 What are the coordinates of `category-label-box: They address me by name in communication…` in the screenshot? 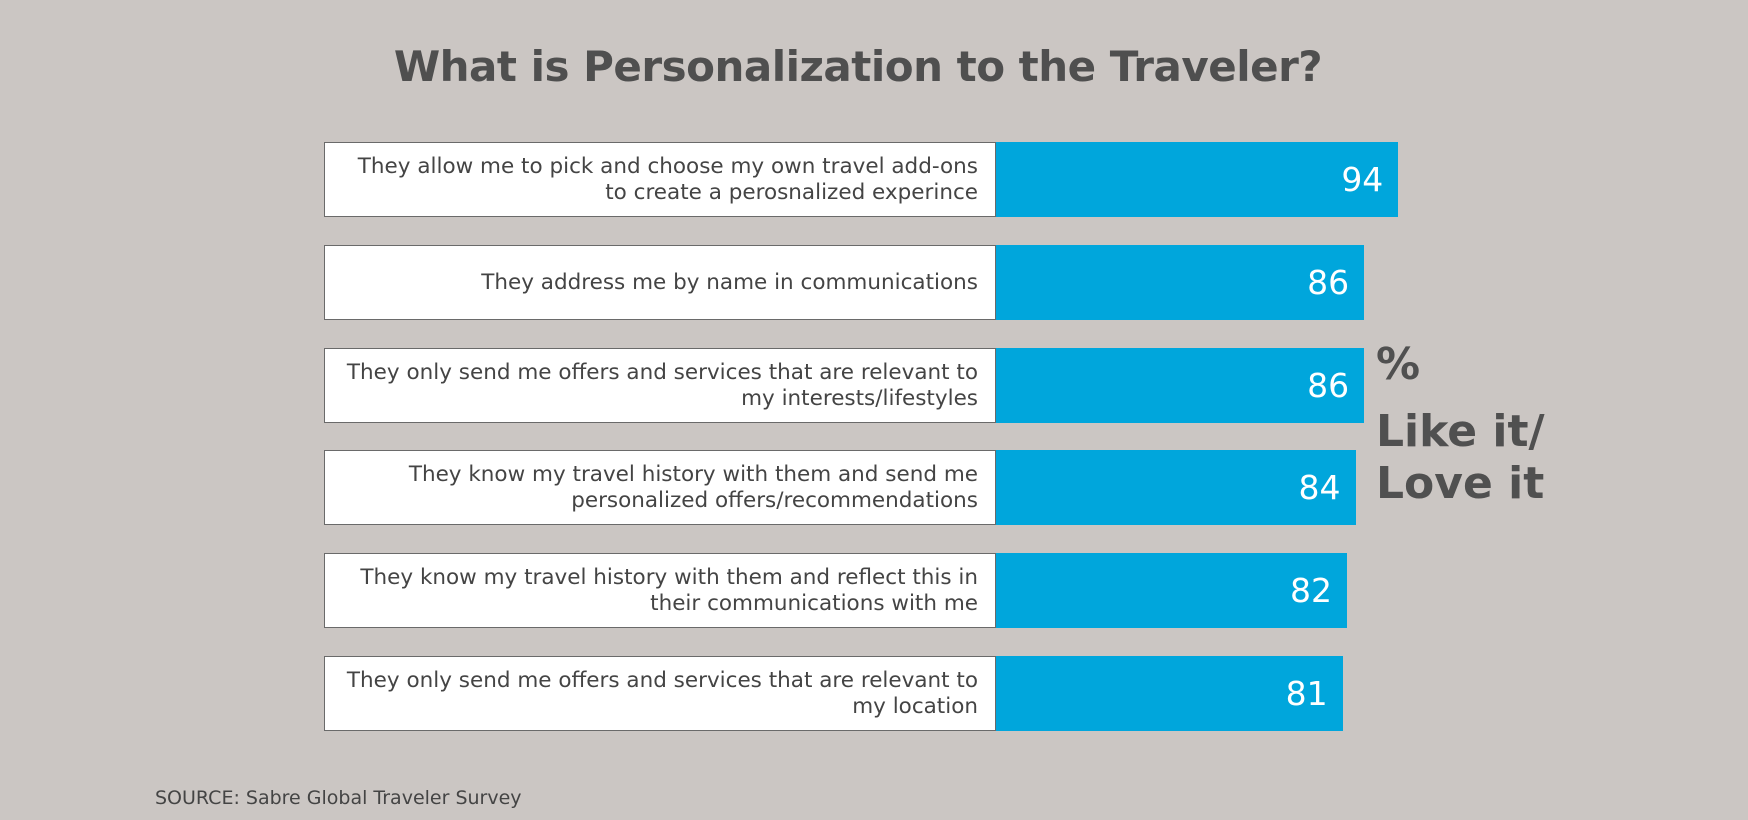 It's located at (660, 282).